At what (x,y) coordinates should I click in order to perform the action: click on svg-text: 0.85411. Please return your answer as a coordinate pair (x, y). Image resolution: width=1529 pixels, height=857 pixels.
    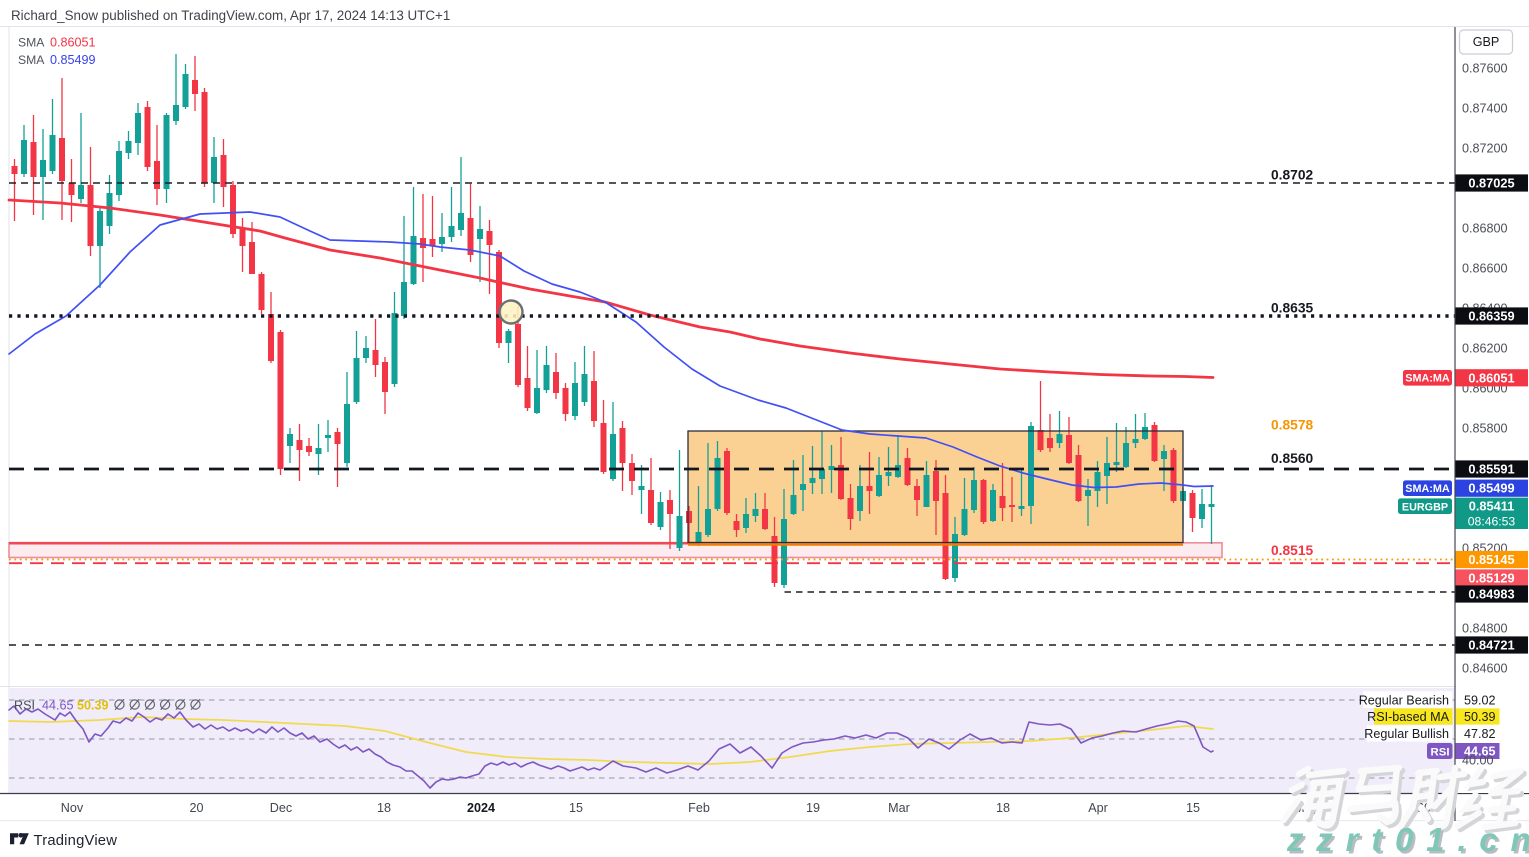
    Looking at the image, I should click on (1492, 506).